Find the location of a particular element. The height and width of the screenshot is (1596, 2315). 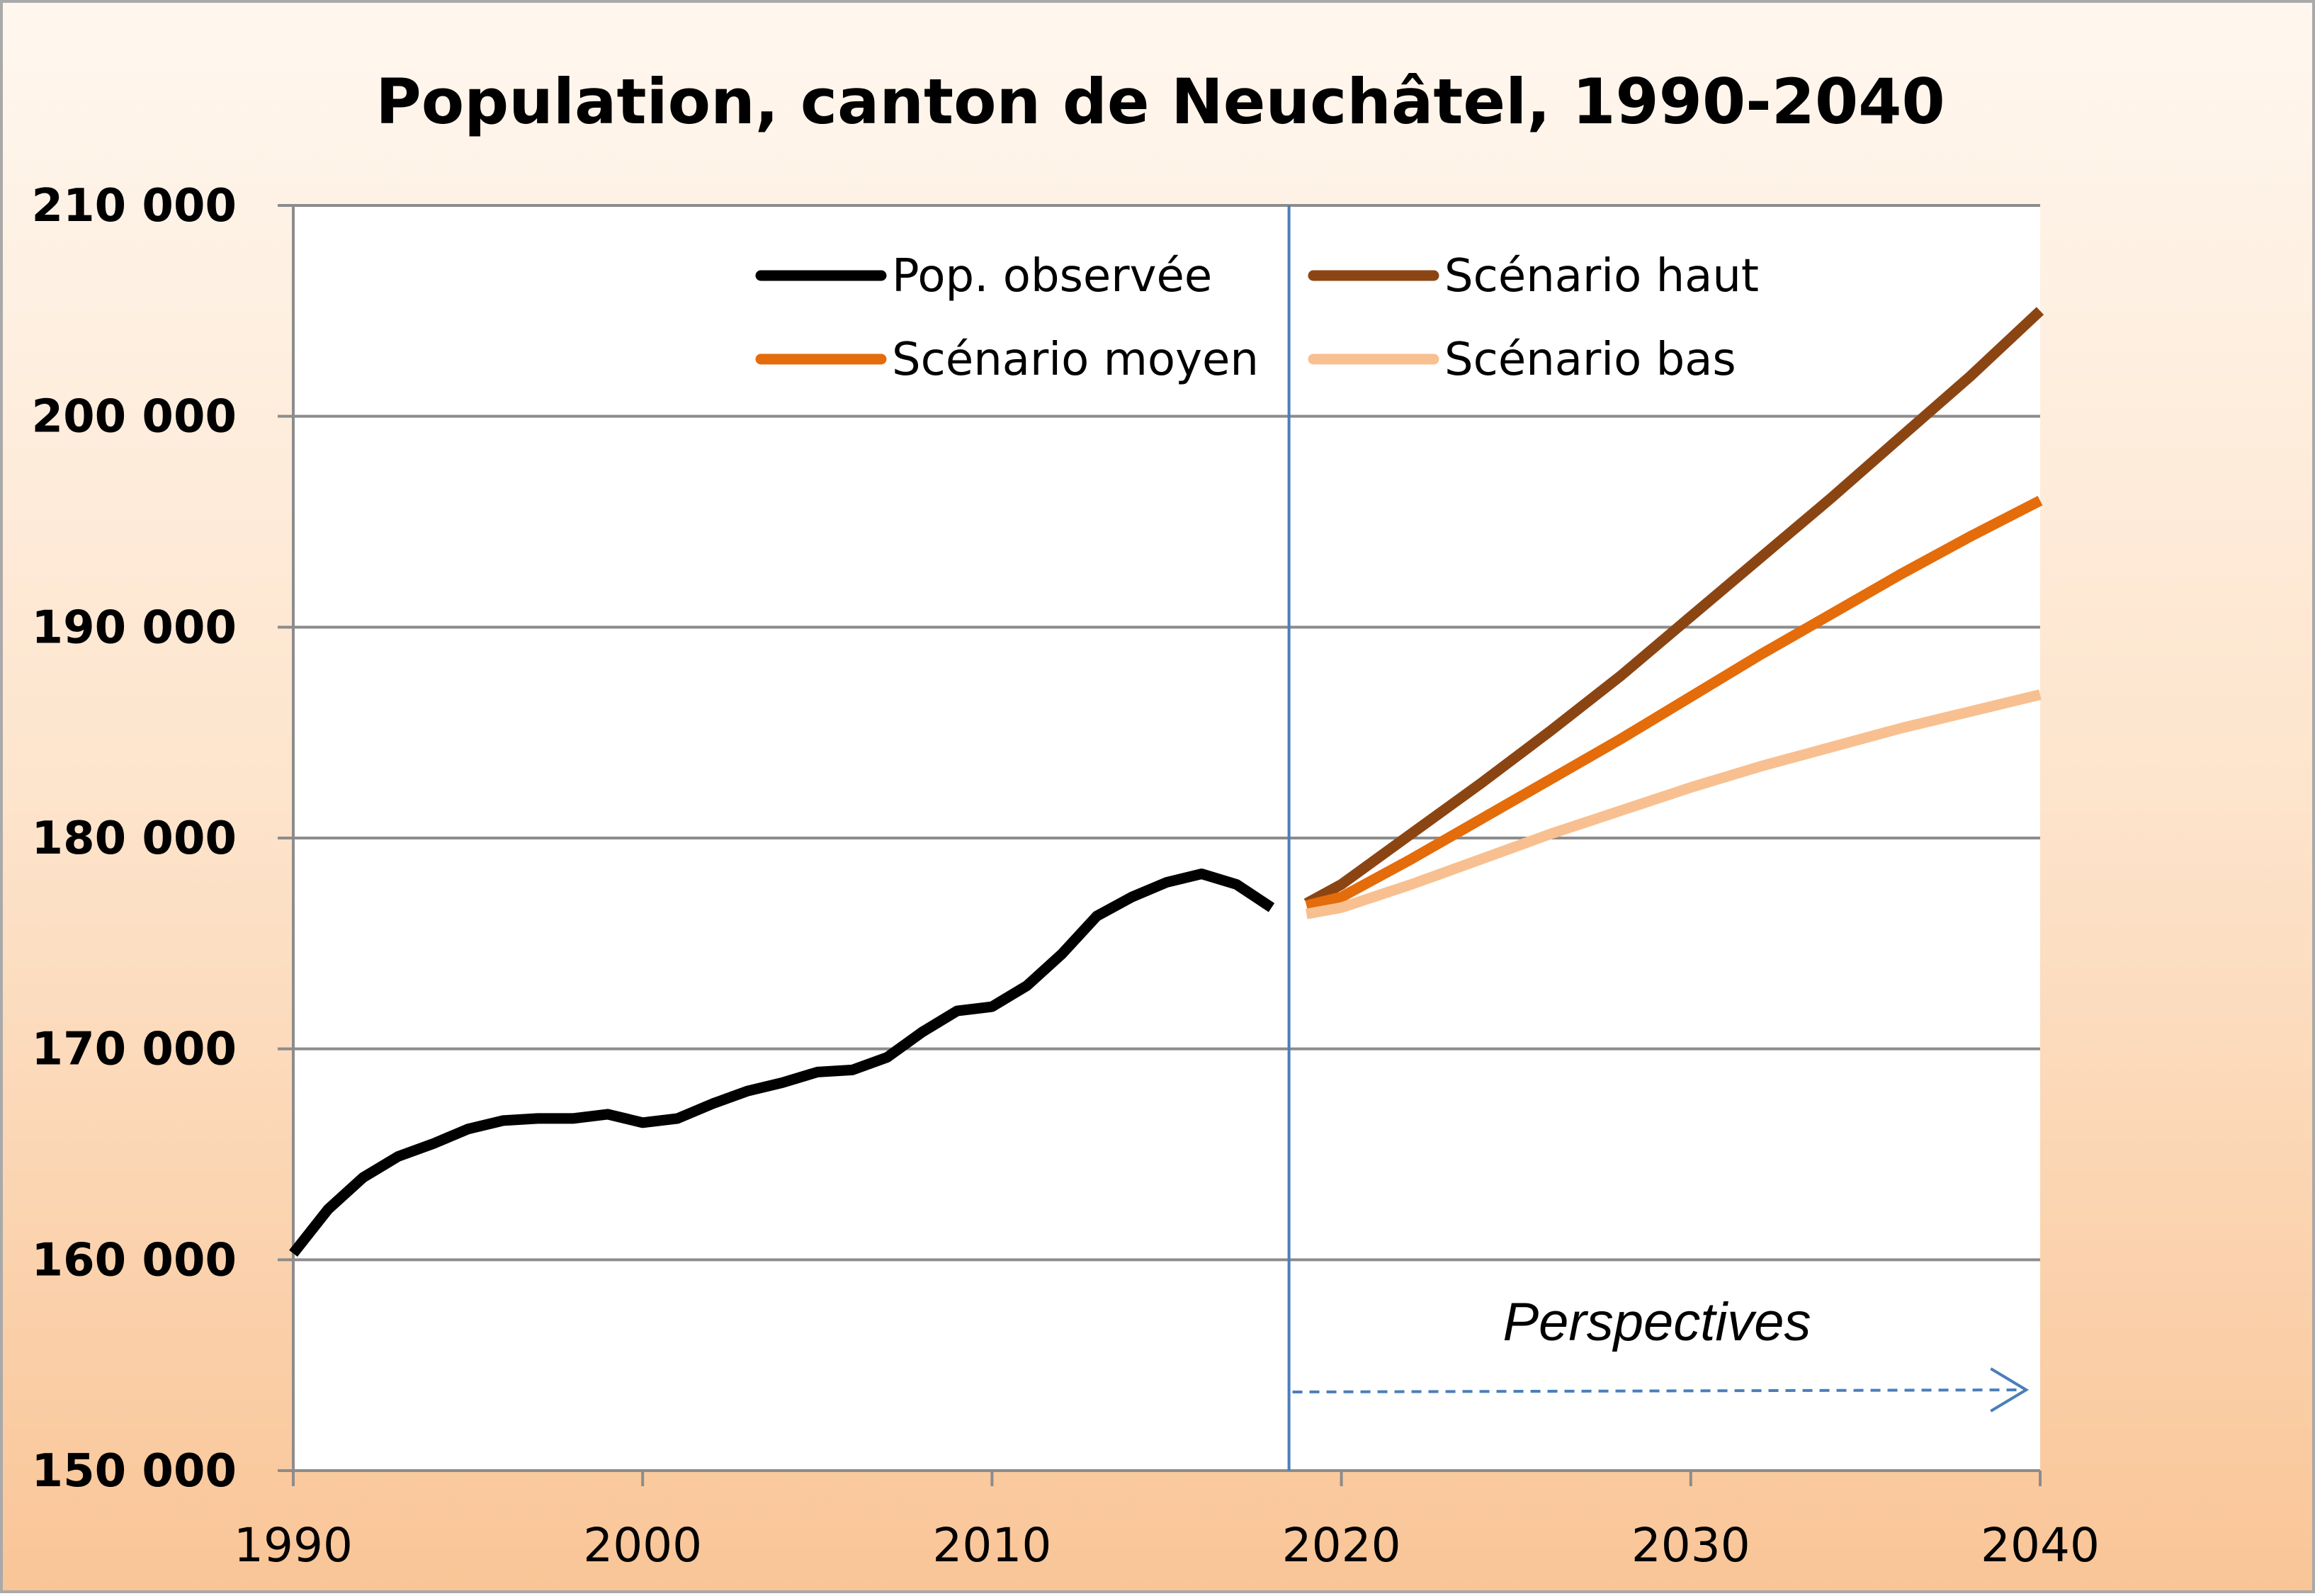

annotation-arrow-line is located at coordinates (1658, 1390).